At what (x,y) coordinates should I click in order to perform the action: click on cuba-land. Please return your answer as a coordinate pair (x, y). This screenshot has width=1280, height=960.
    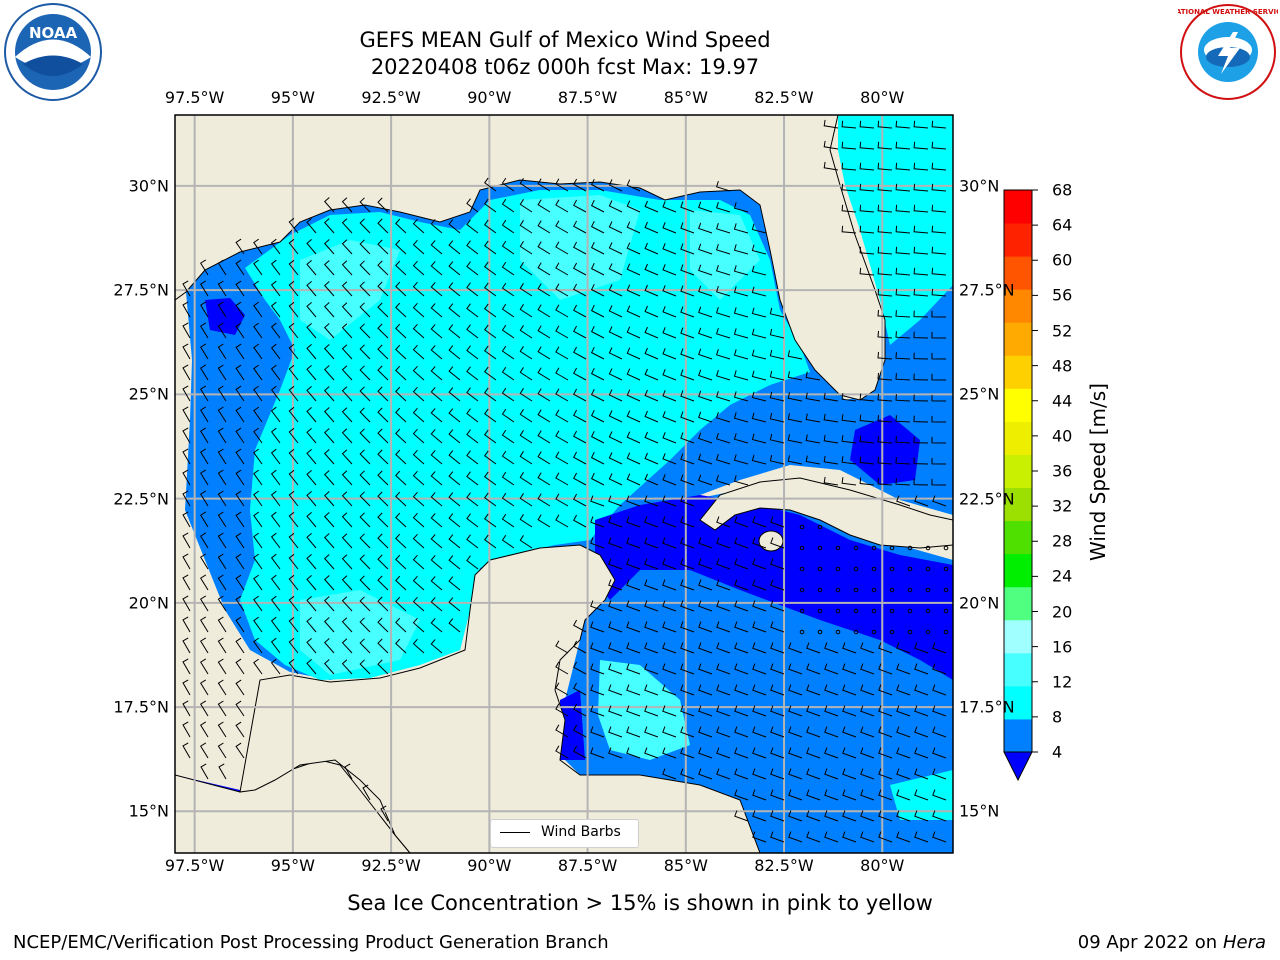
    Looking at the image, I should click on (826, 513).